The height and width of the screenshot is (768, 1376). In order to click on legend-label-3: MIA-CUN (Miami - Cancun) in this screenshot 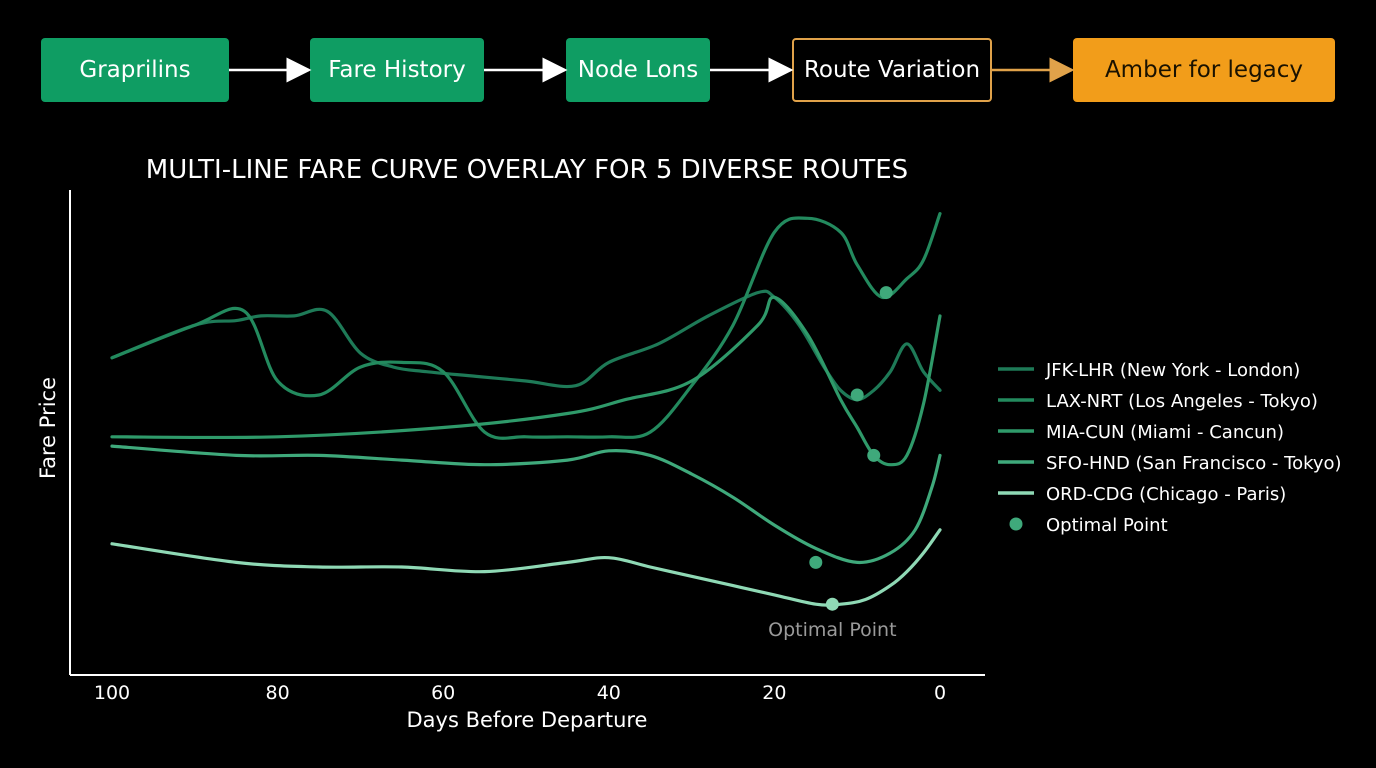, I will do `click(1165, 432)`.